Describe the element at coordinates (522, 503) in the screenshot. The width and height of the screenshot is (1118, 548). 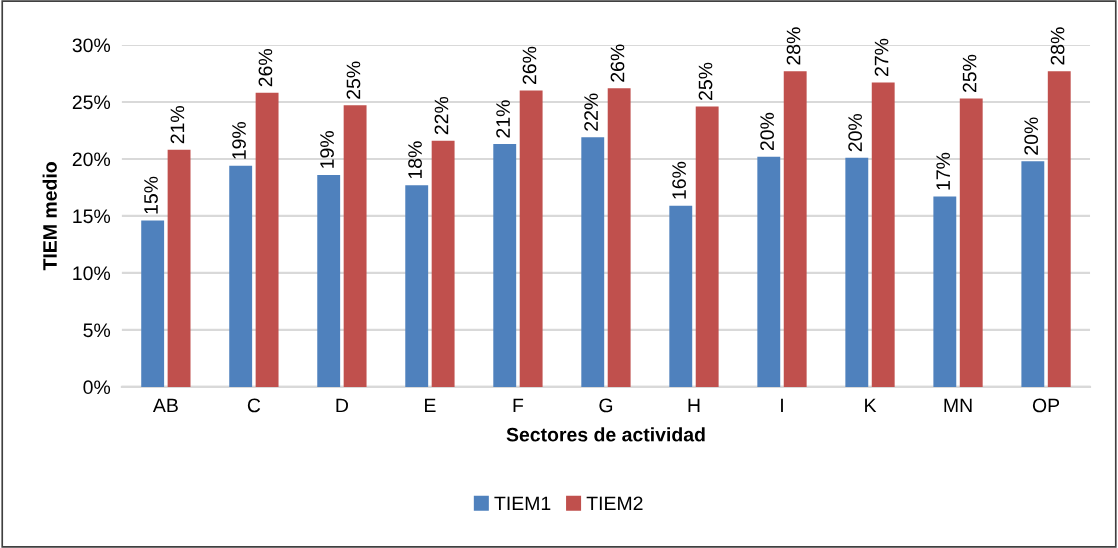
I see `legend-label: TIEM1` at that location.